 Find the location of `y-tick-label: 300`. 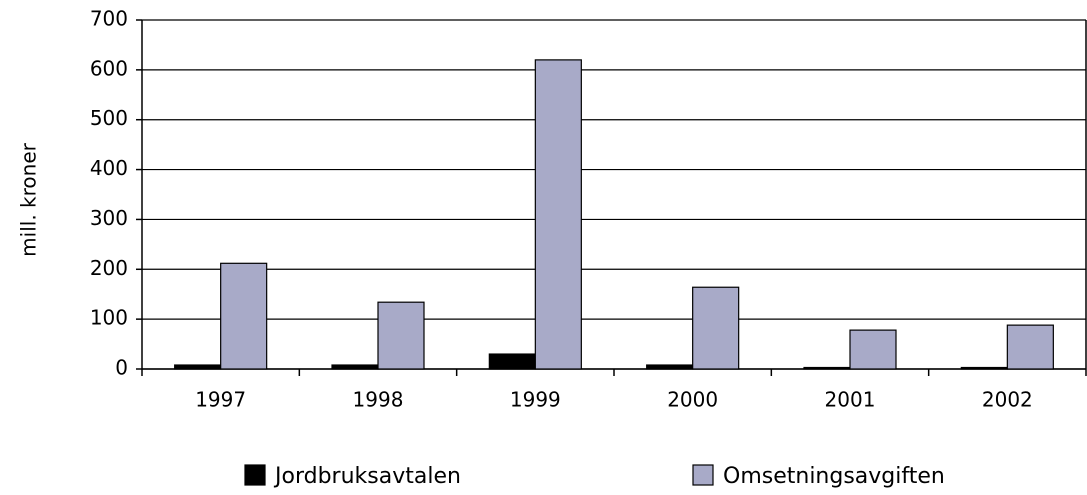

y-tick-label: 300 is located at coordinates (109, 218).